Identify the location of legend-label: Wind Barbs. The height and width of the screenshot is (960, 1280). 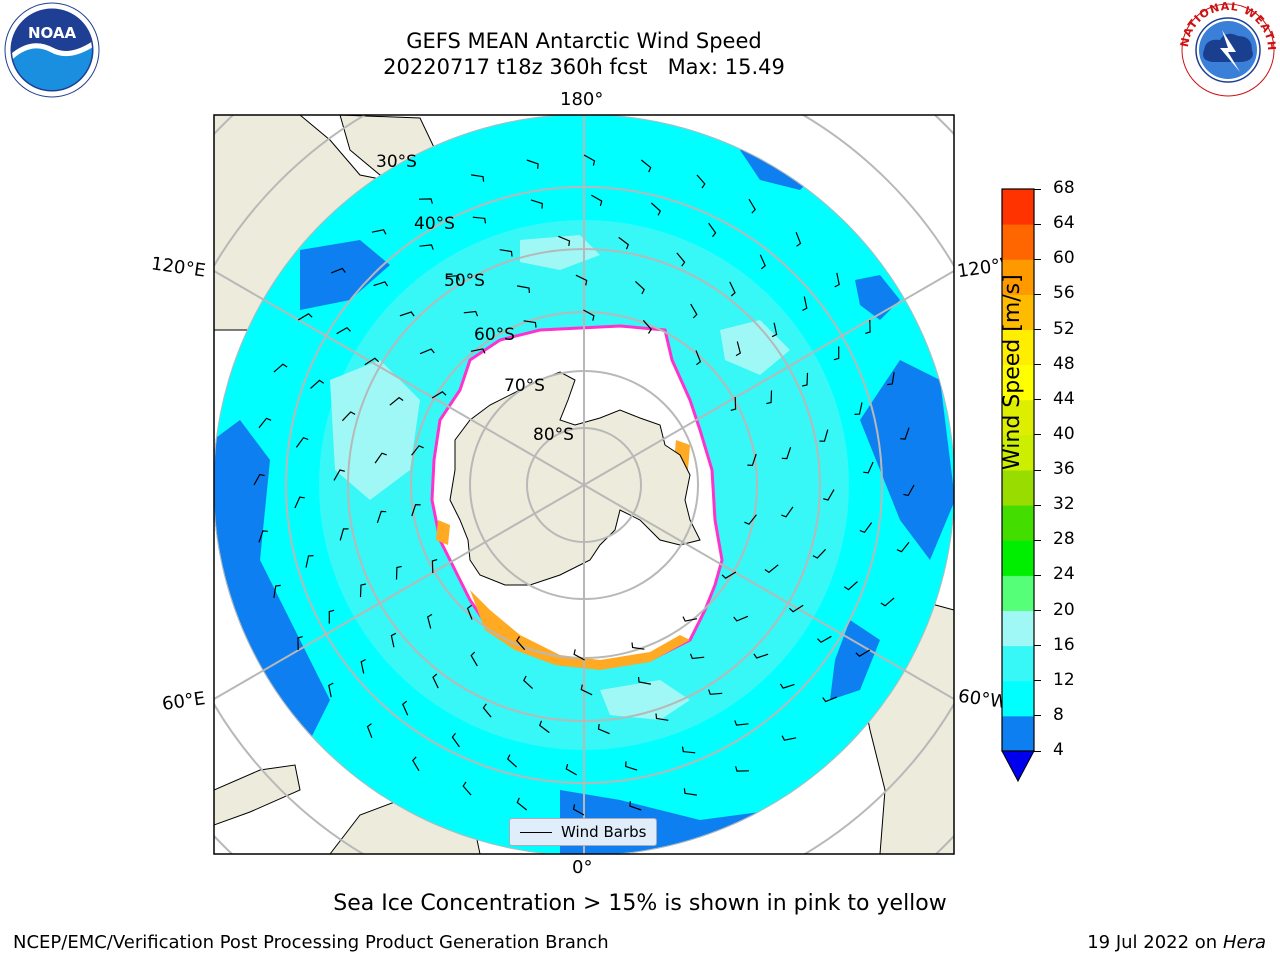
(604, 832).